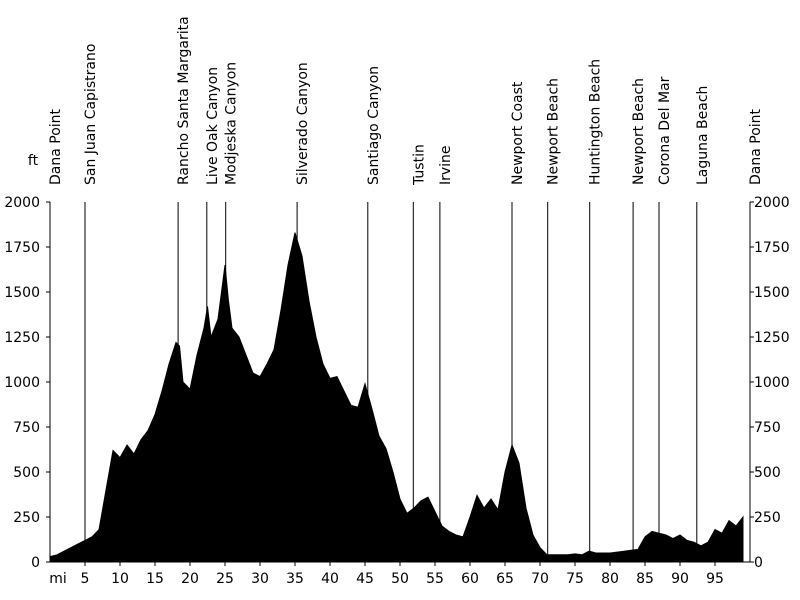  Describe the element at coordinates (703, 135) in the screenshot. I see `waypoint-label: Laguna Beach` at that location.